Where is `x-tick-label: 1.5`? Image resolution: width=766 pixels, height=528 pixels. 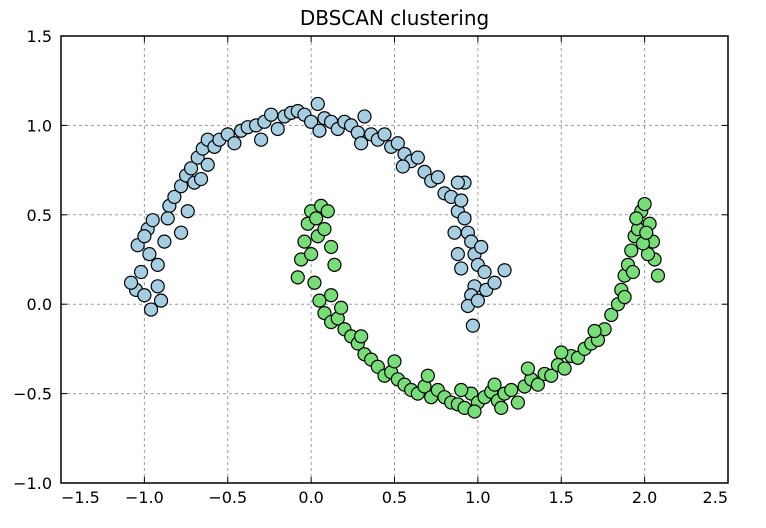 x-tick-label: 1.5 is located at coordinates (561, 497).